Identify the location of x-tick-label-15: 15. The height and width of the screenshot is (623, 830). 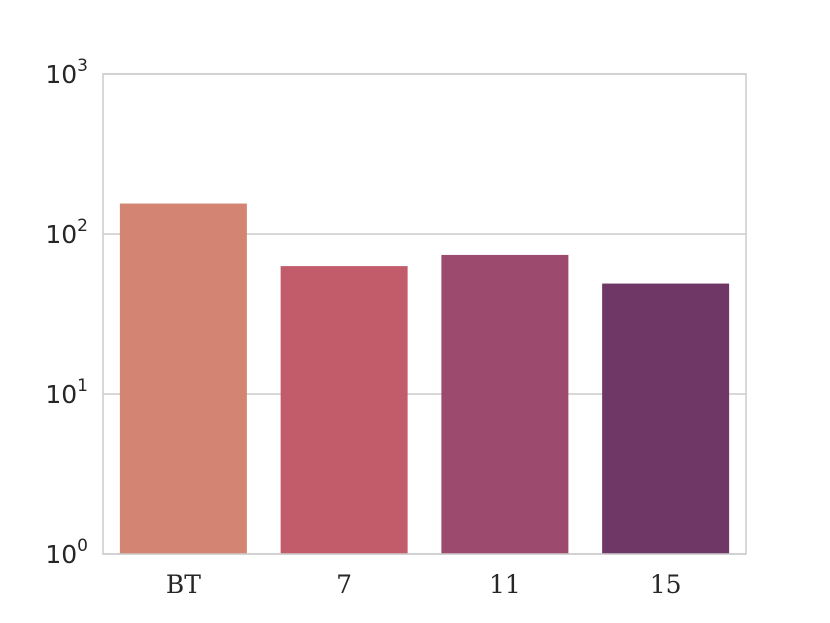
(666, 584).